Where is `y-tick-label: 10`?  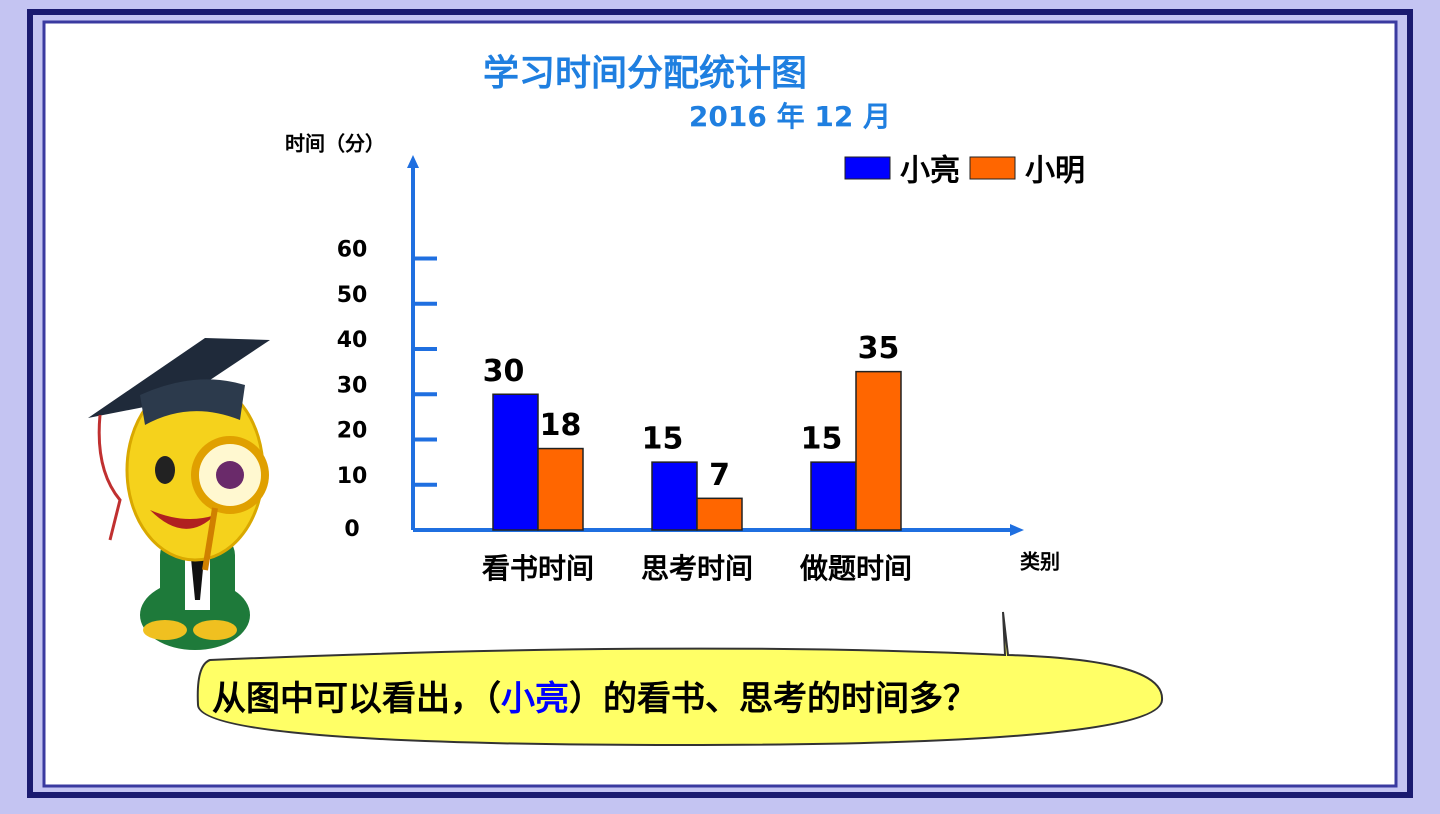 y-tick-label: 10 is located at coordinates (352, 476).